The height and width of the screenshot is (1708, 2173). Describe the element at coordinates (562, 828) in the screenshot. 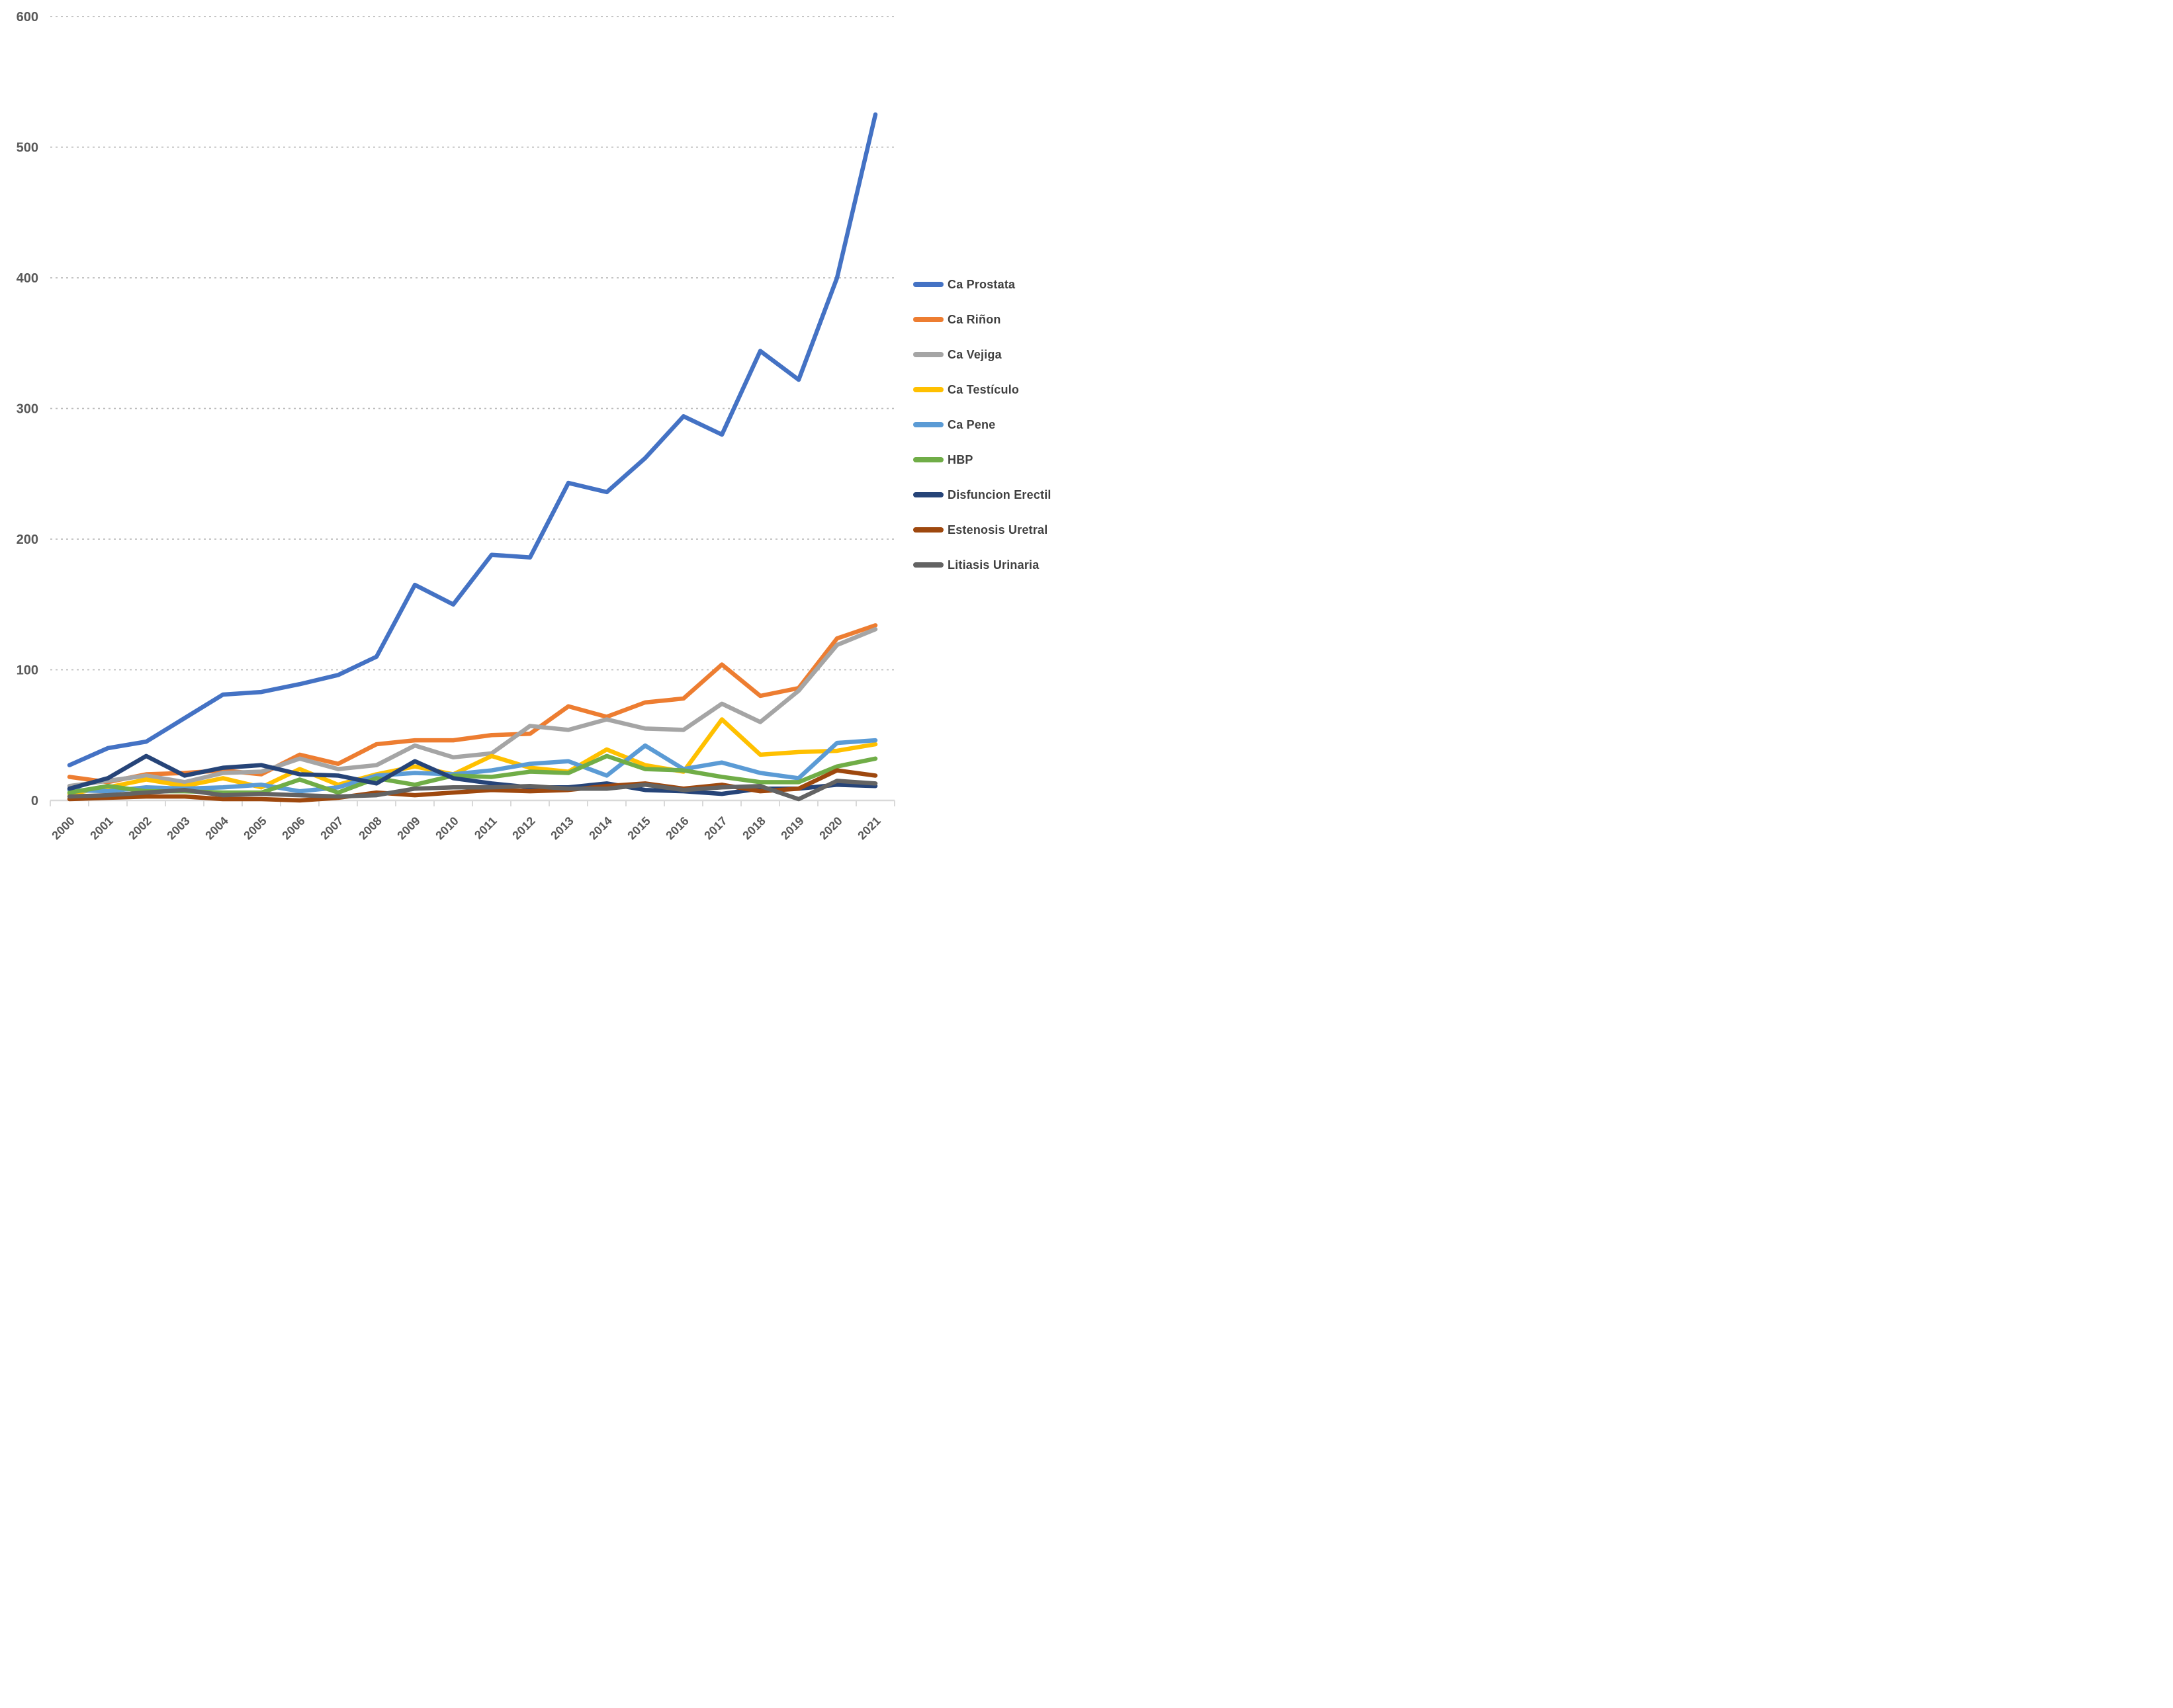

I see `x-axis-tick-label: 2013` at that location.